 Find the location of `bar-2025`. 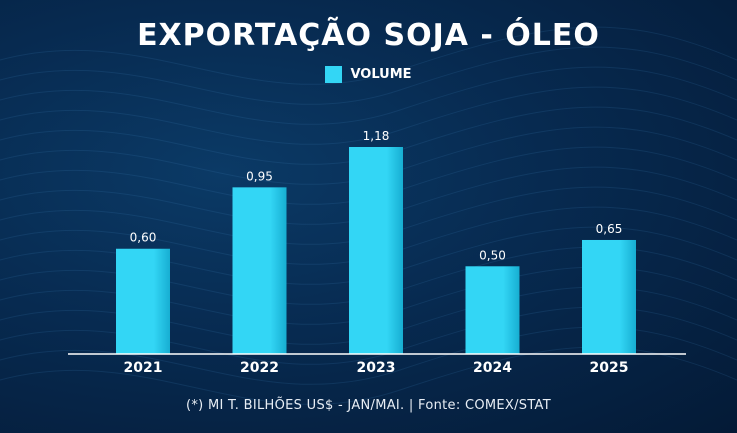

bar-2025 is located at coordinates (609, 296).